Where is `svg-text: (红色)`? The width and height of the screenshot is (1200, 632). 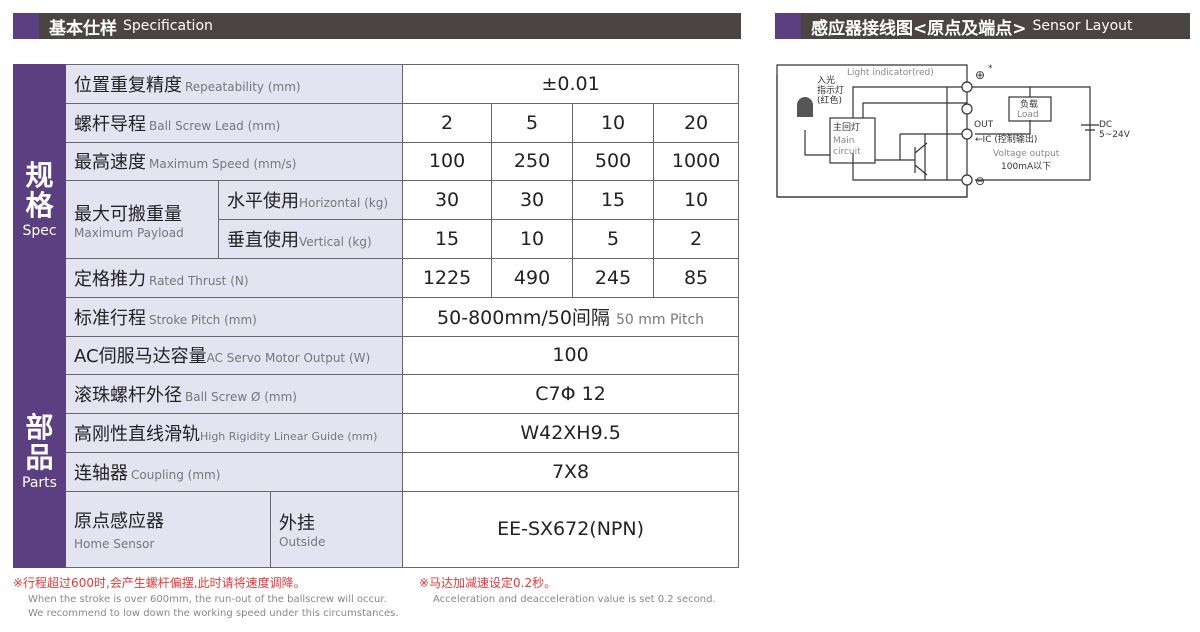 svg-text: (红色) is located at coordinates (829, 100).